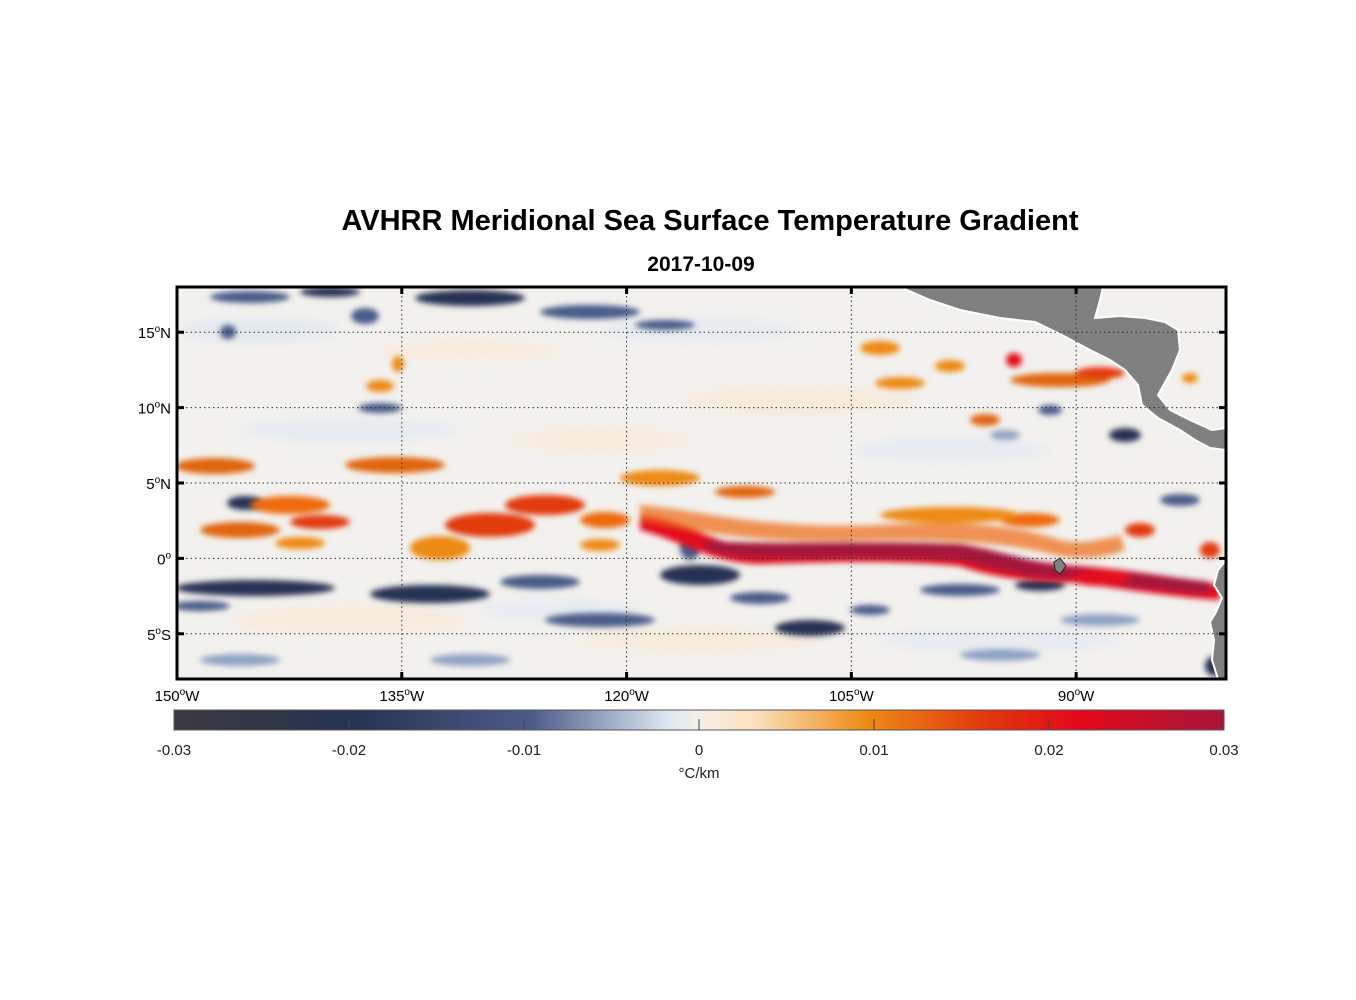 The height and width of the screenshot is (1000, 1356). What do you see at coordinates (154, 333) in the screenshot?
I see `lat-tick-label: 15oN` at bounding box center [154, 333].